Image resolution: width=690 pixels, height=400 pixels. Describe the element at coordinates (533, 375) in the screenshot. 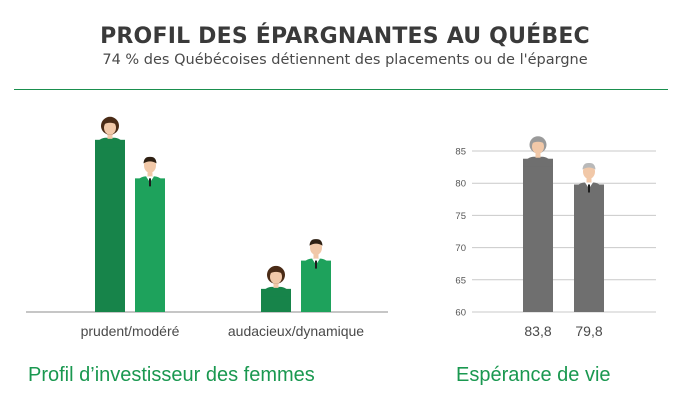

I see `life-expectancy-chart-title: Espérance de vie` at that location.